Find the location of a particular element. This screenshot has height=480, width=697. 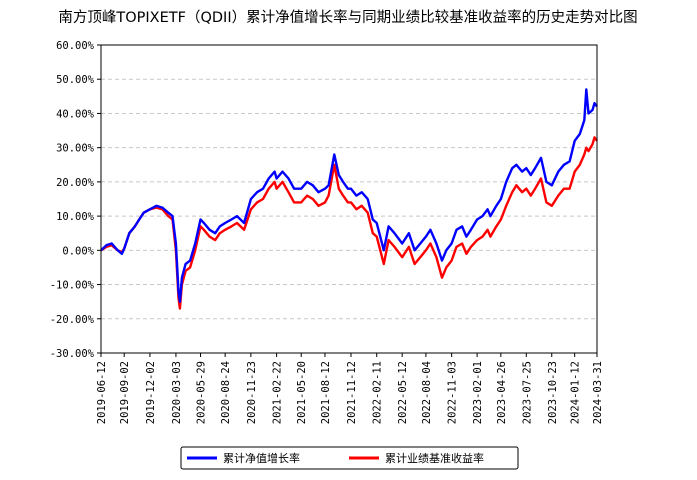

x-tick-label: 2023-02-01 is located at coordinates (478, 392).